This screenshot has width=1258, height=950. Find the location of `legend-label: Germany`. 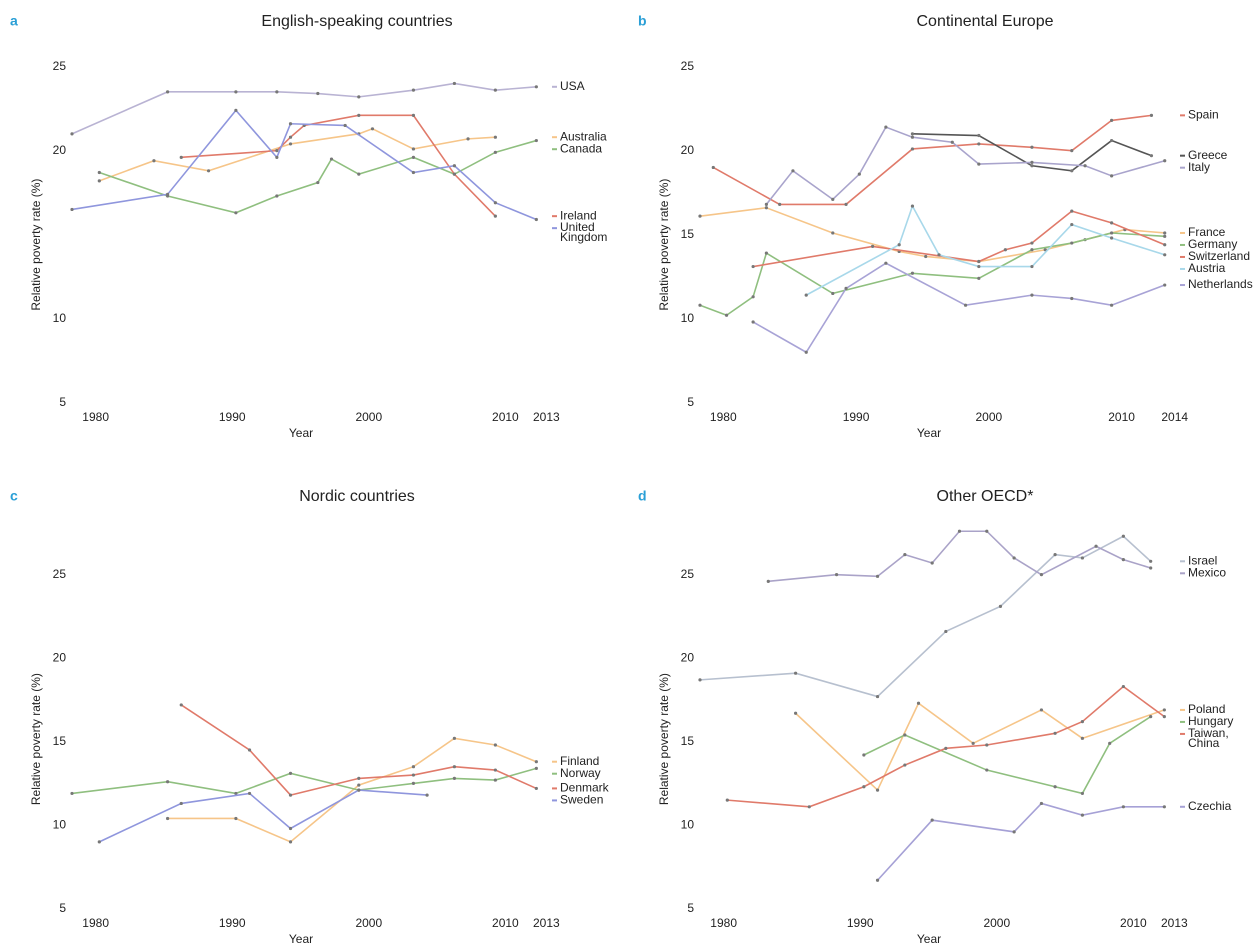

legend-label: Germany is located at coordinates (1212, 244).